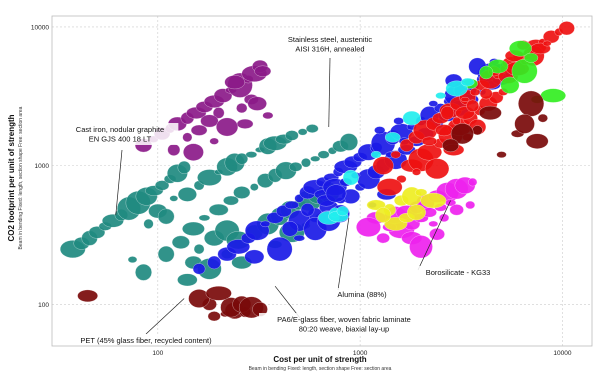 This screenshot has height=372, width=599. I want to click on annotation-label: PA6/E-glass fiber, woven fabric laminate, so click(344, 319).